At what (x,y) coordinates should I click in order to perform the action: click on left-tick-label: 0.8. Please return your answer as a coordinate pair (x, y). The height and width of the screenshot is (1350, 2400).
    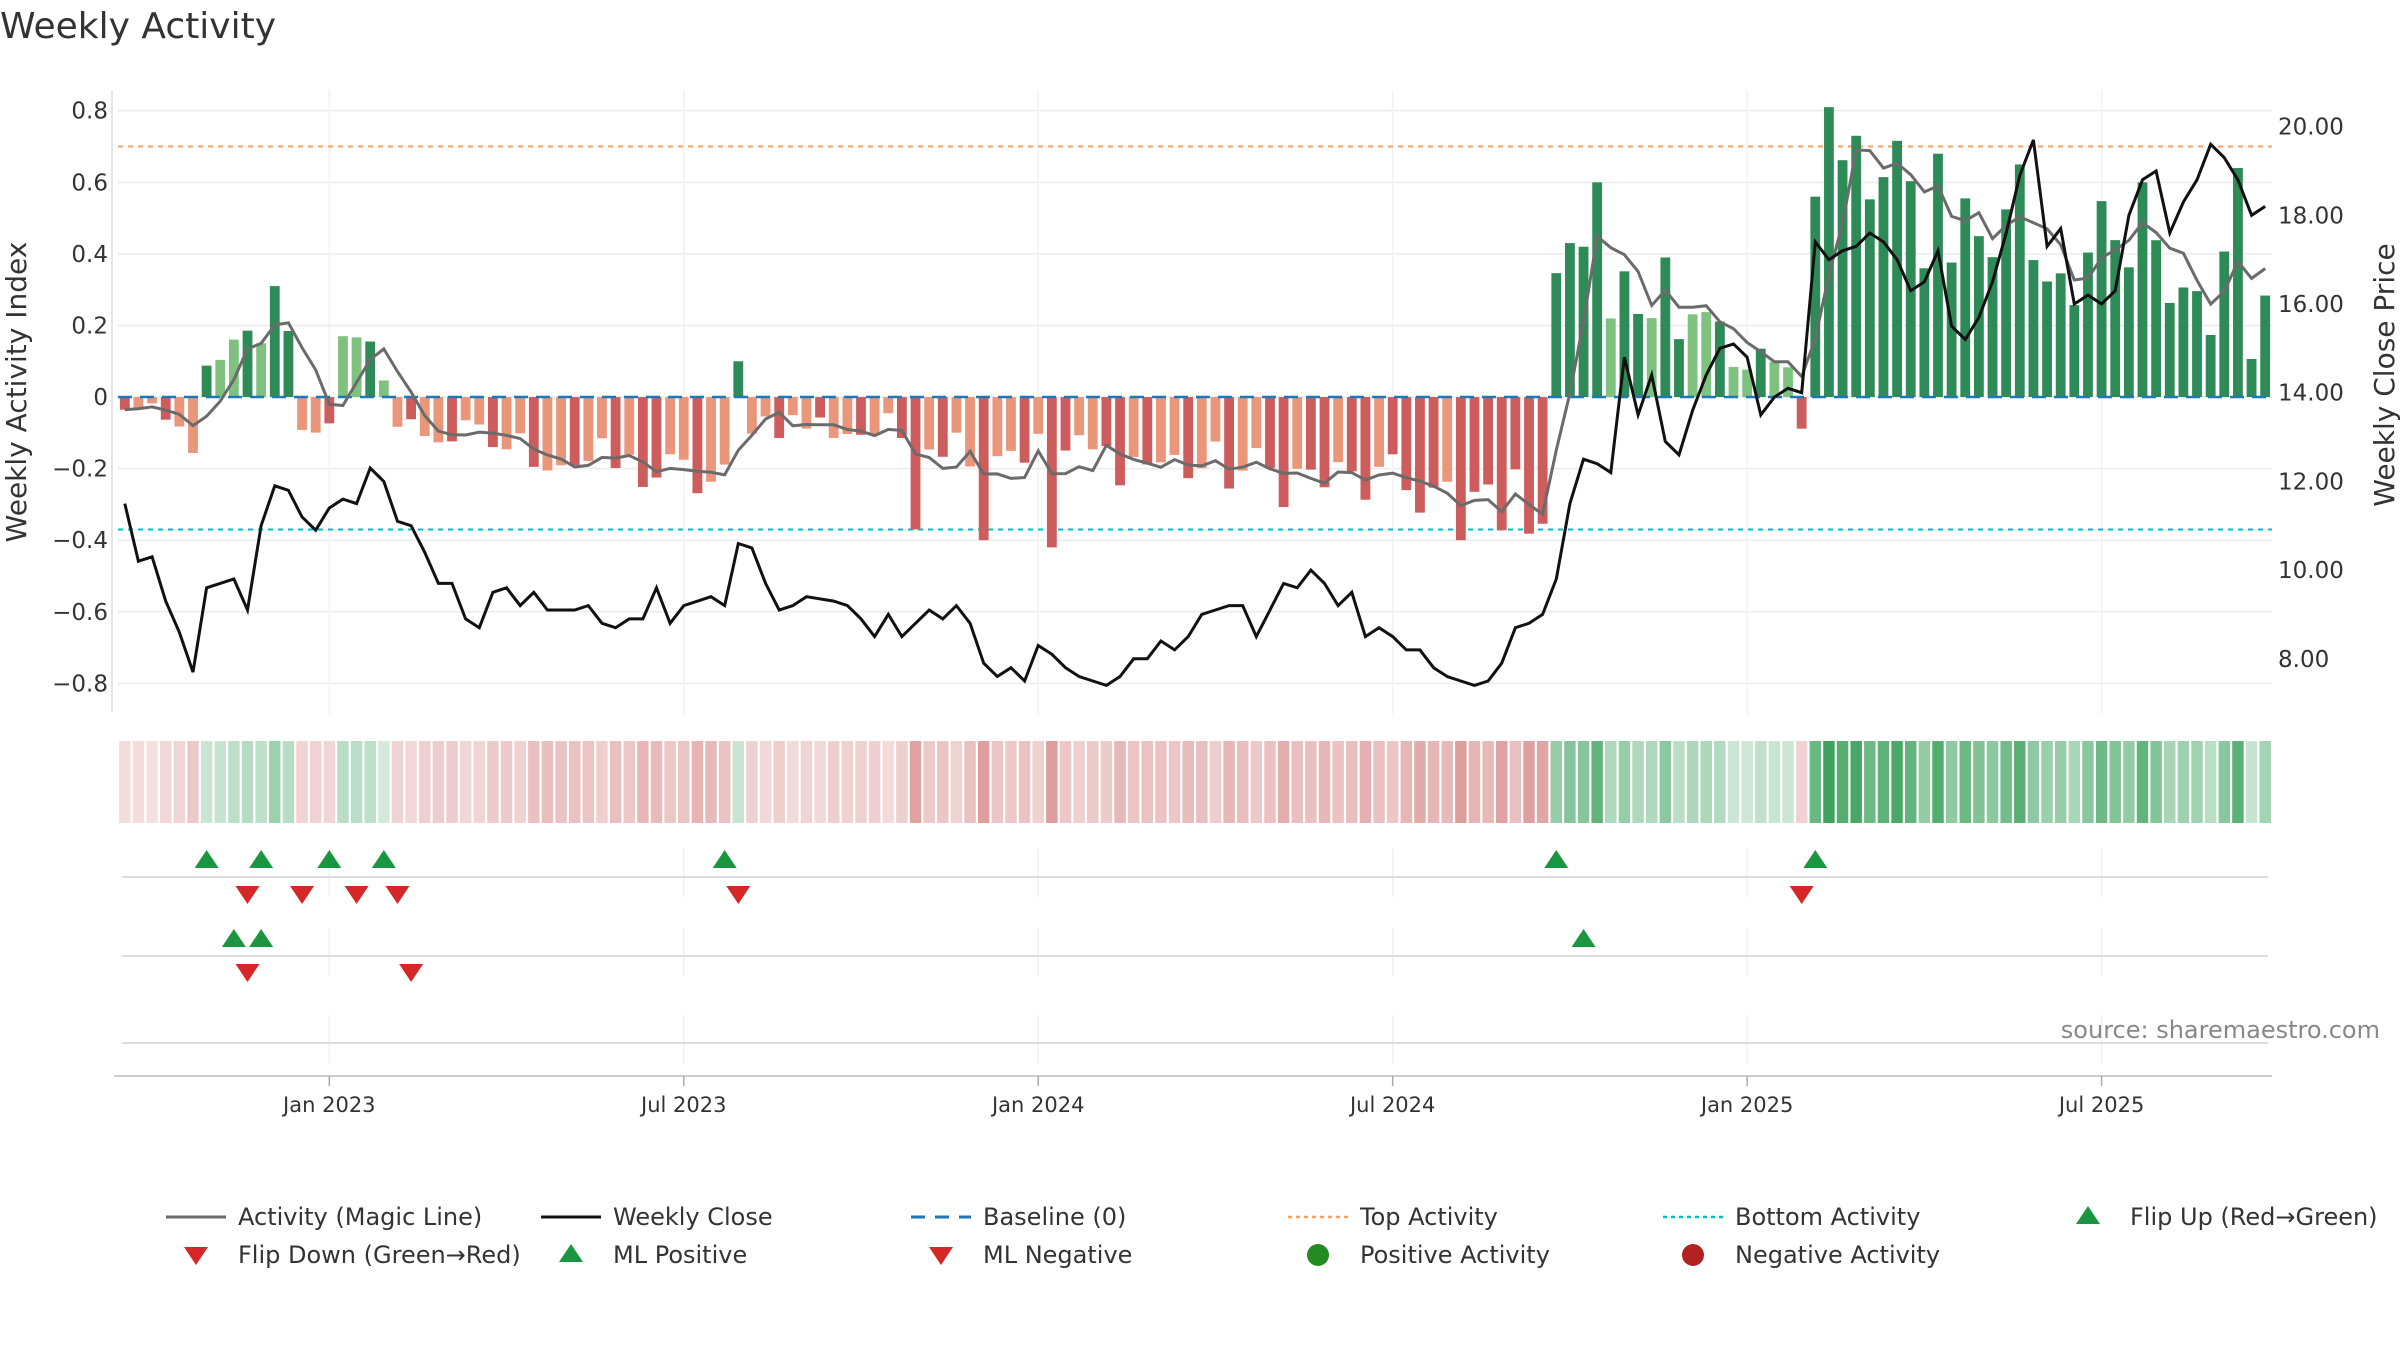
    Looking at the image, I should click on (89, 112).